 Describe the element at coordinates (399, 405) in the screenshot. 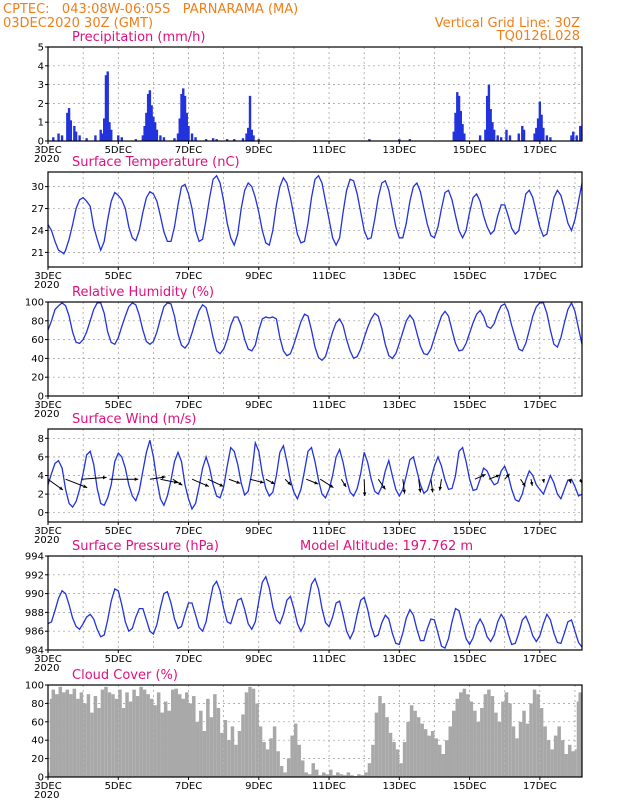

I see `x-tick-label: 13DEC` at that location.